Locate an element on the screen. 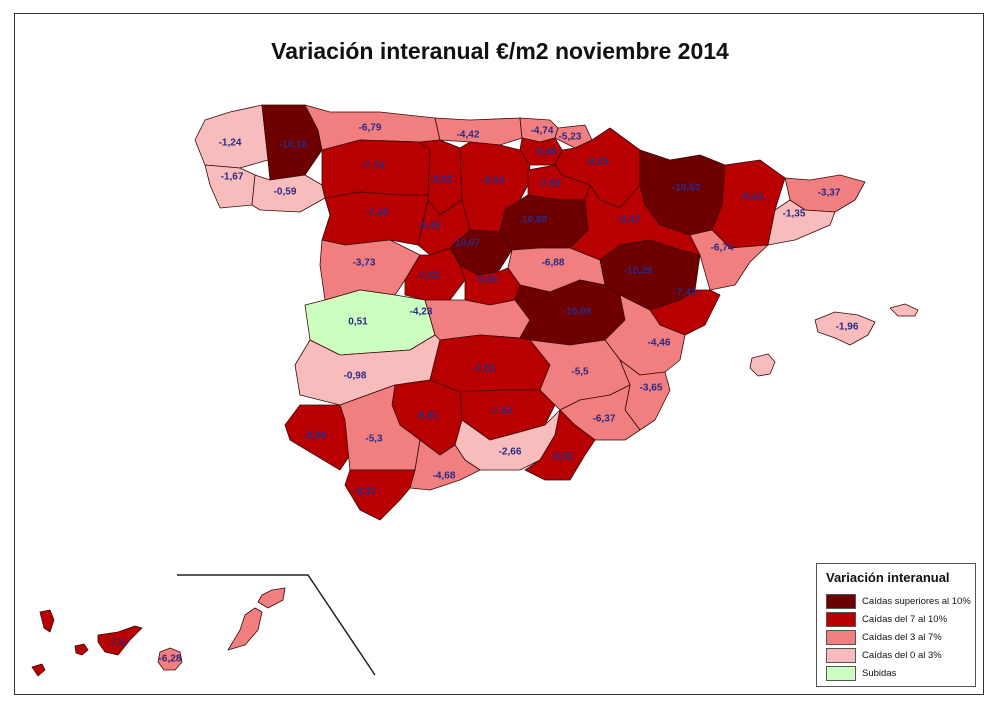  province-value-label: -7,63 is located at coordinates (428, 276).